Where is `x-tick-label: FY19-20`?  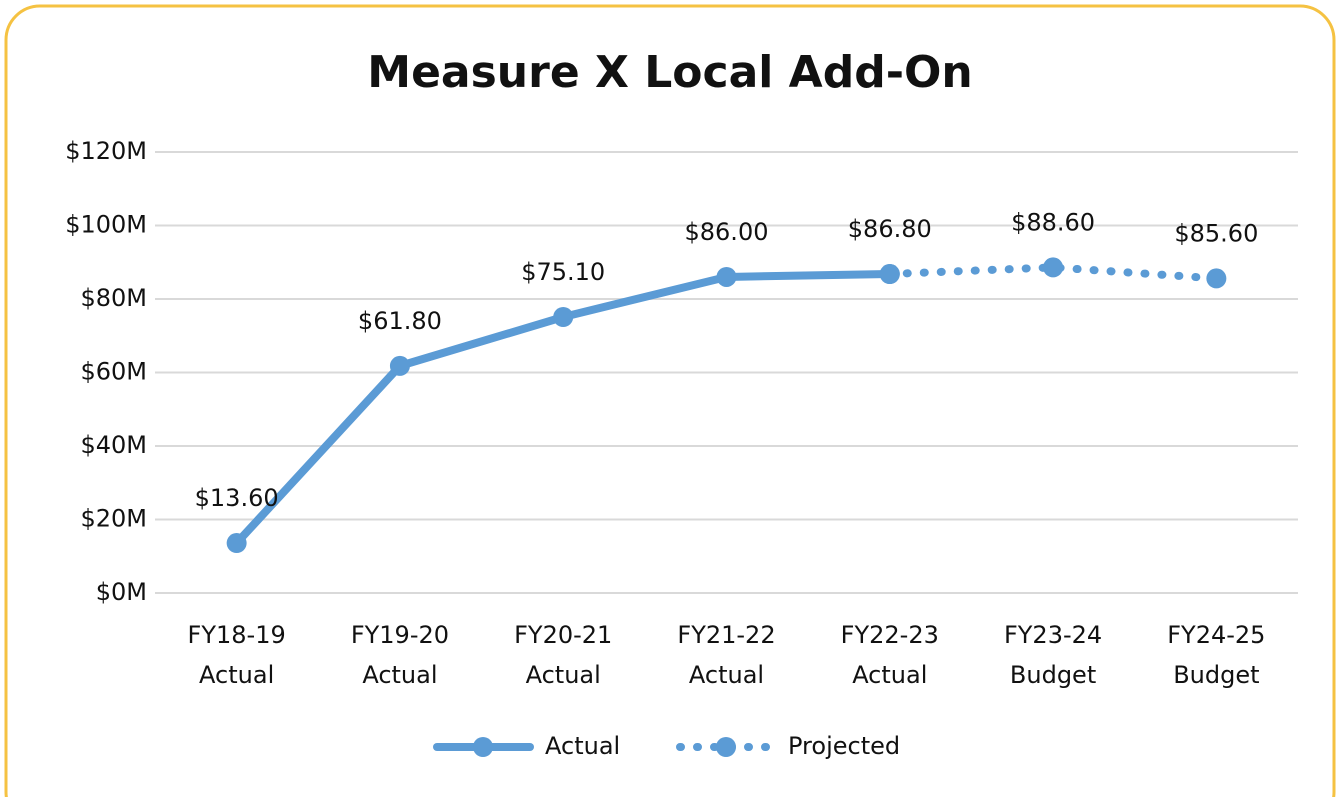 x-tick-label: FY19-20 is located at coordinates (400, 635).